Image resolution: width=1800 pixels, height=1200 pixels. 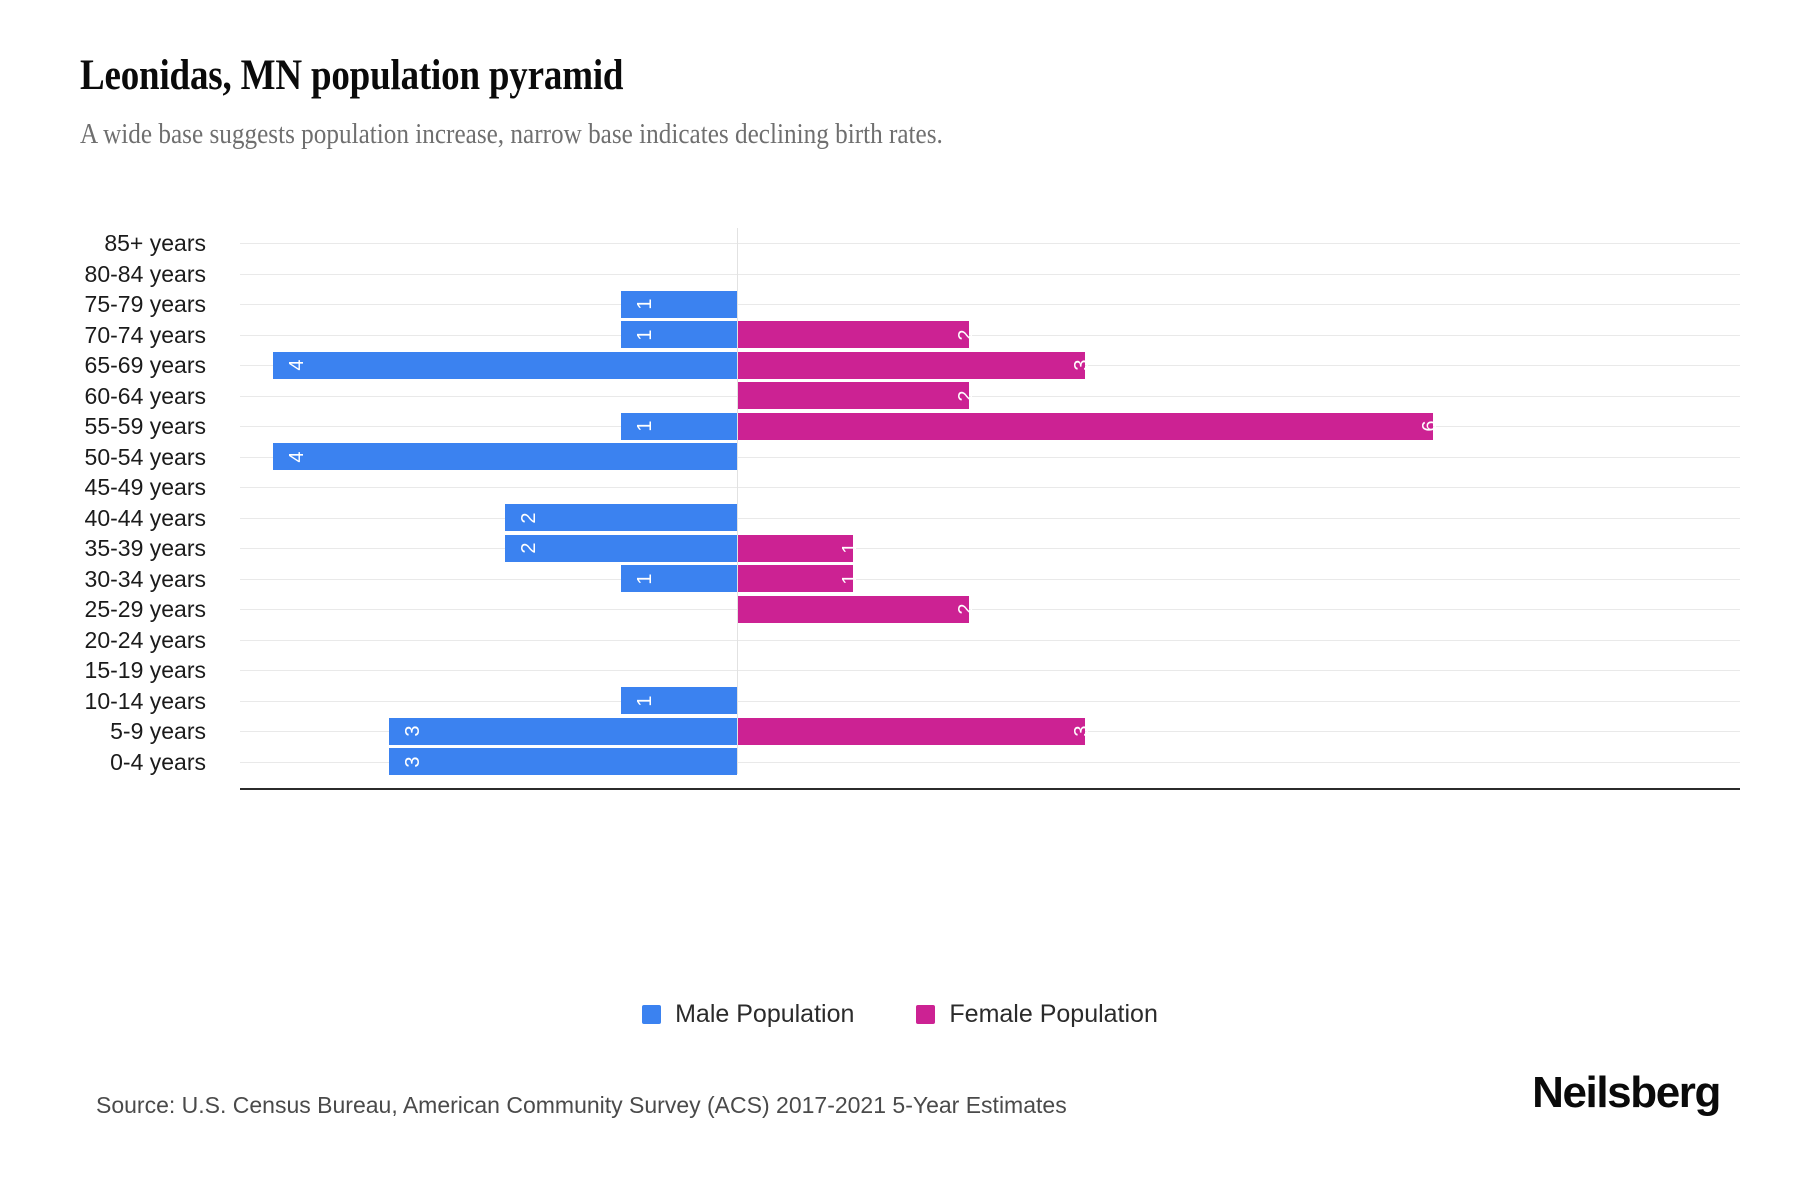 What do you see at coordinates (1089, 426) in the screenshot?
I see `bar-female: 6` at bounding box center [1089, 426].